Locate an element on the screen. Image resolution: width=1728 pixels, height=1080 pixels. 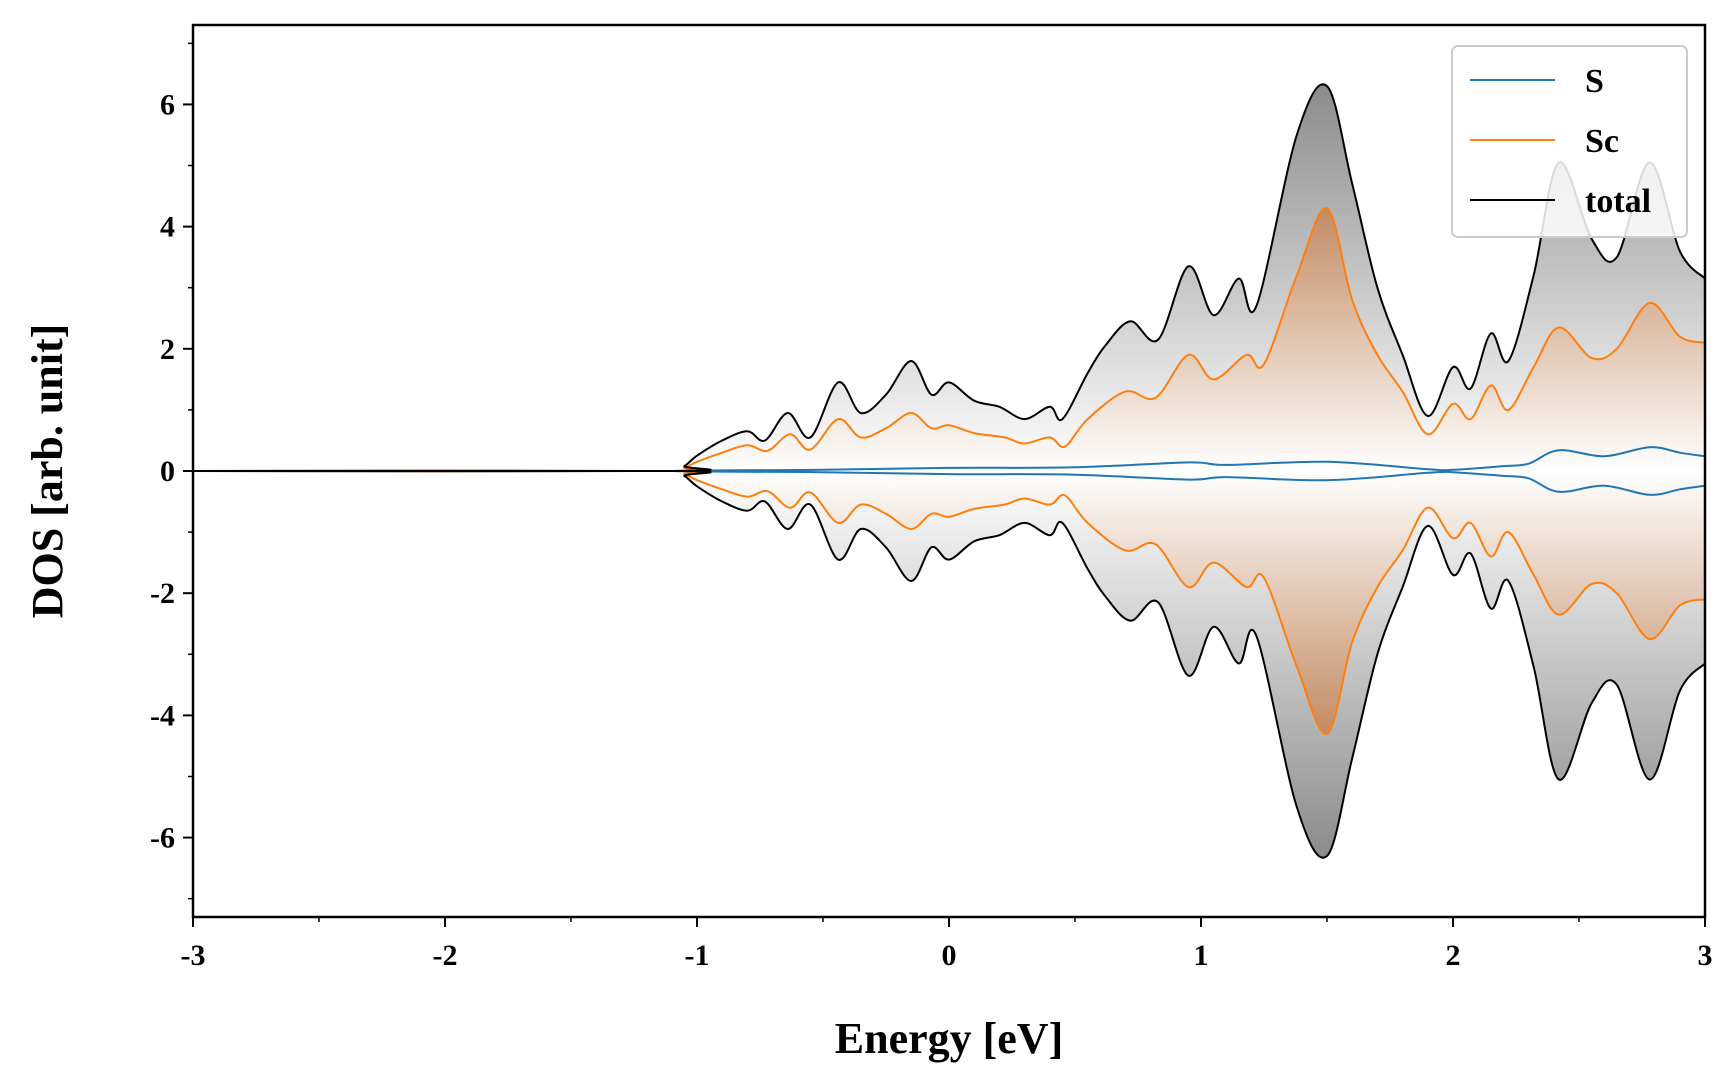
x-axis-title: Energy [eV] is located at coordinates (949, 1038).